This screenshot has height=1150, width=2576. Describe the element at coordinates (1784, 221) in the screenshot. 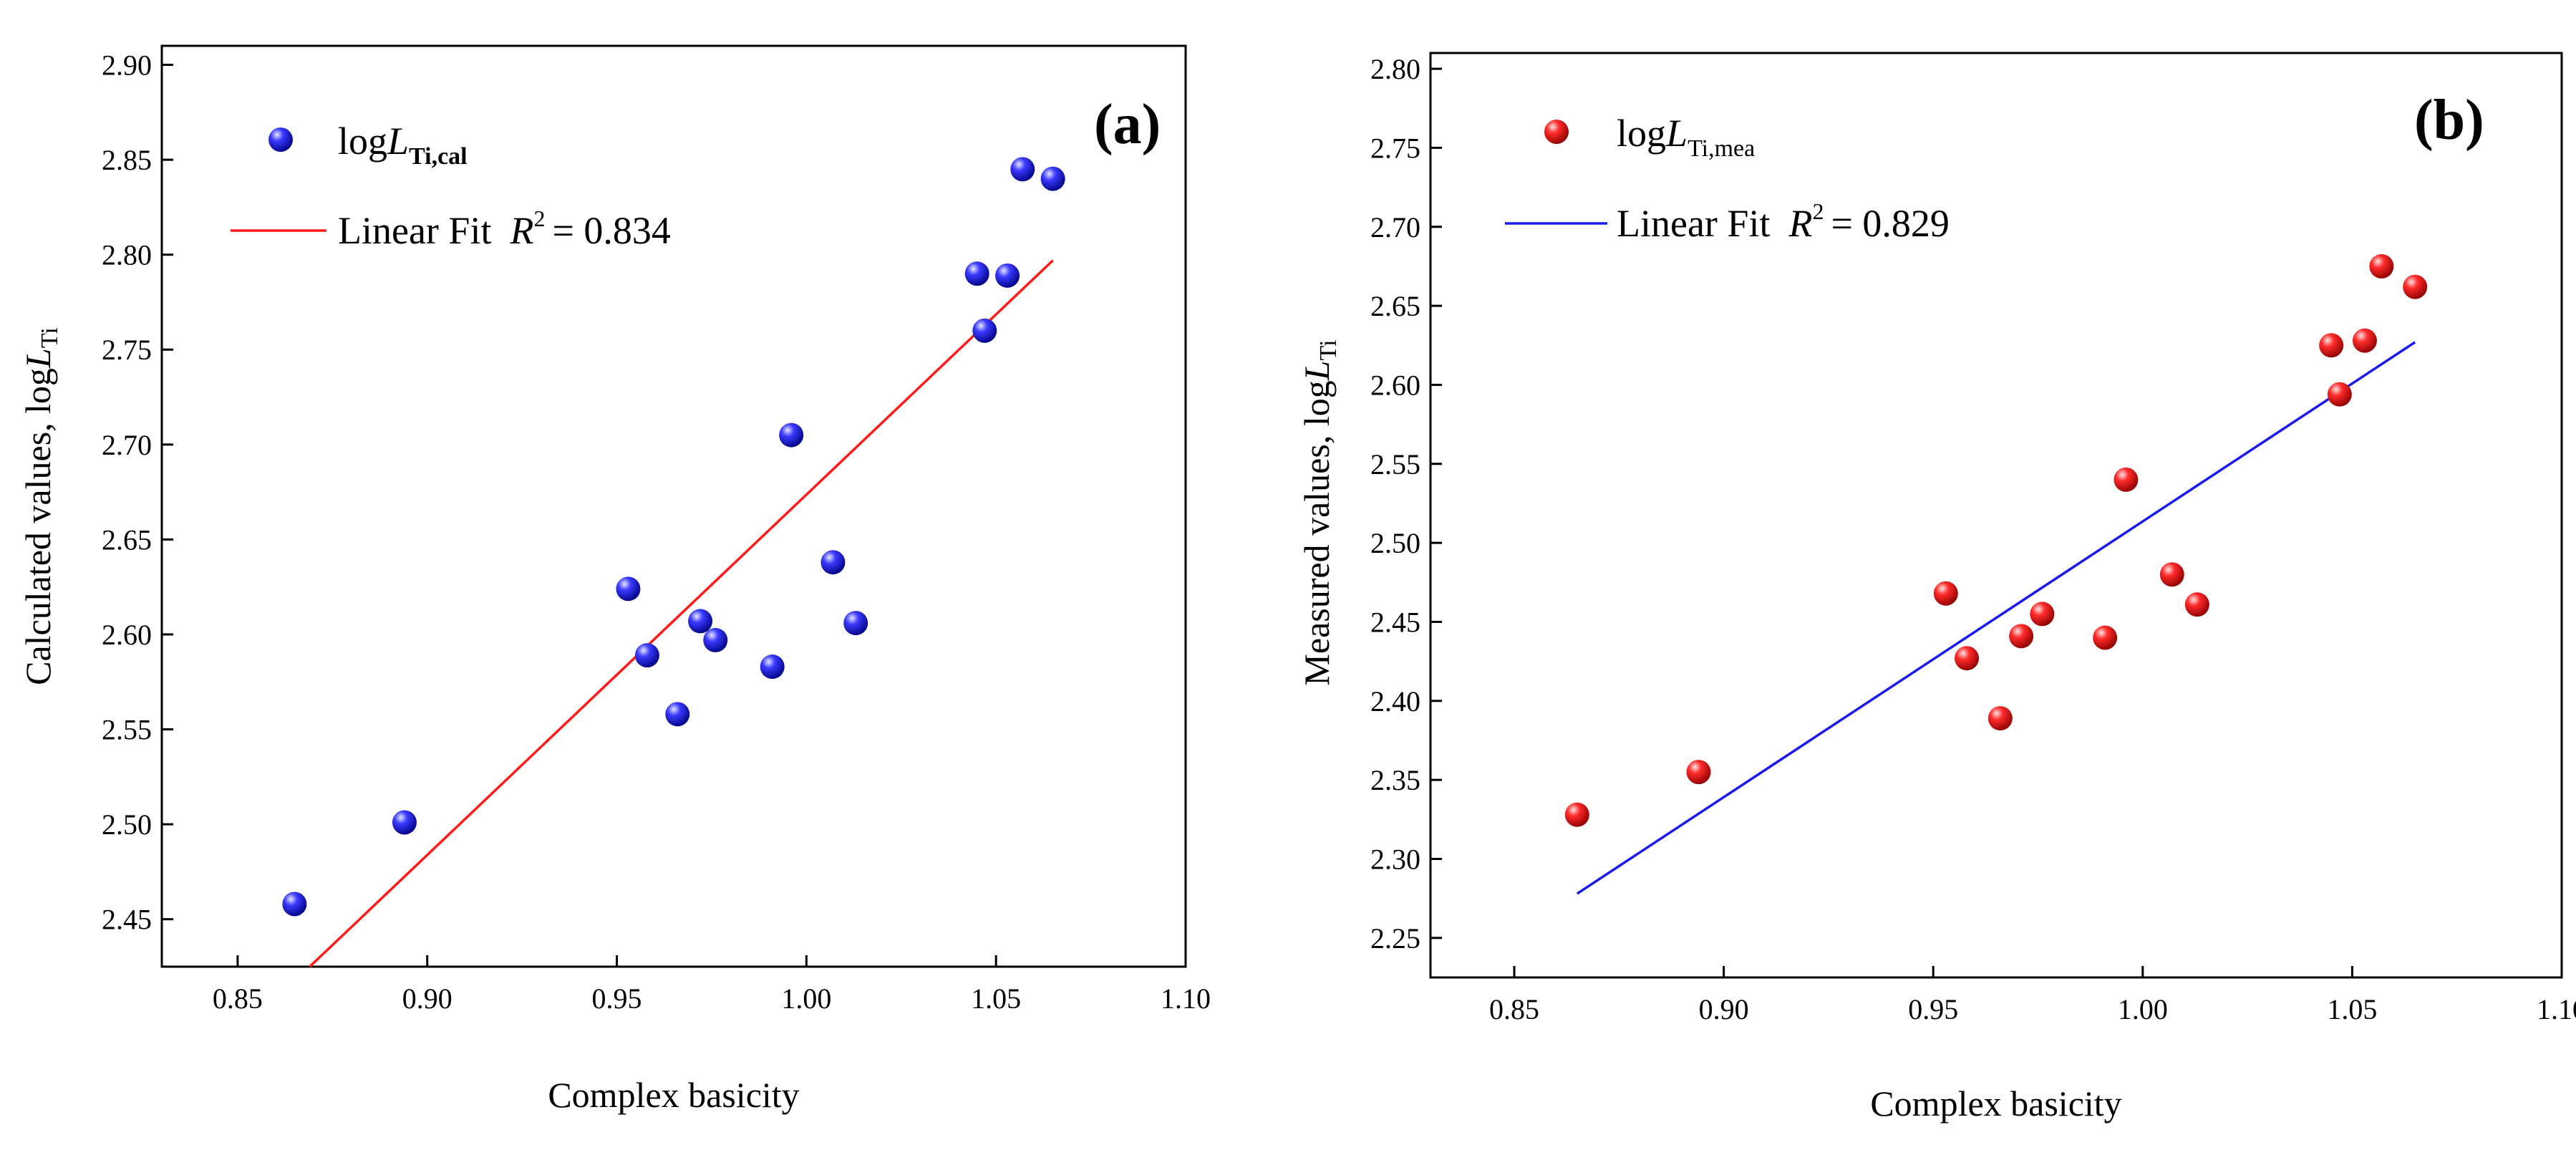

I see `legend-label-fit: Linear Fit R2 = 0.829` at that location.